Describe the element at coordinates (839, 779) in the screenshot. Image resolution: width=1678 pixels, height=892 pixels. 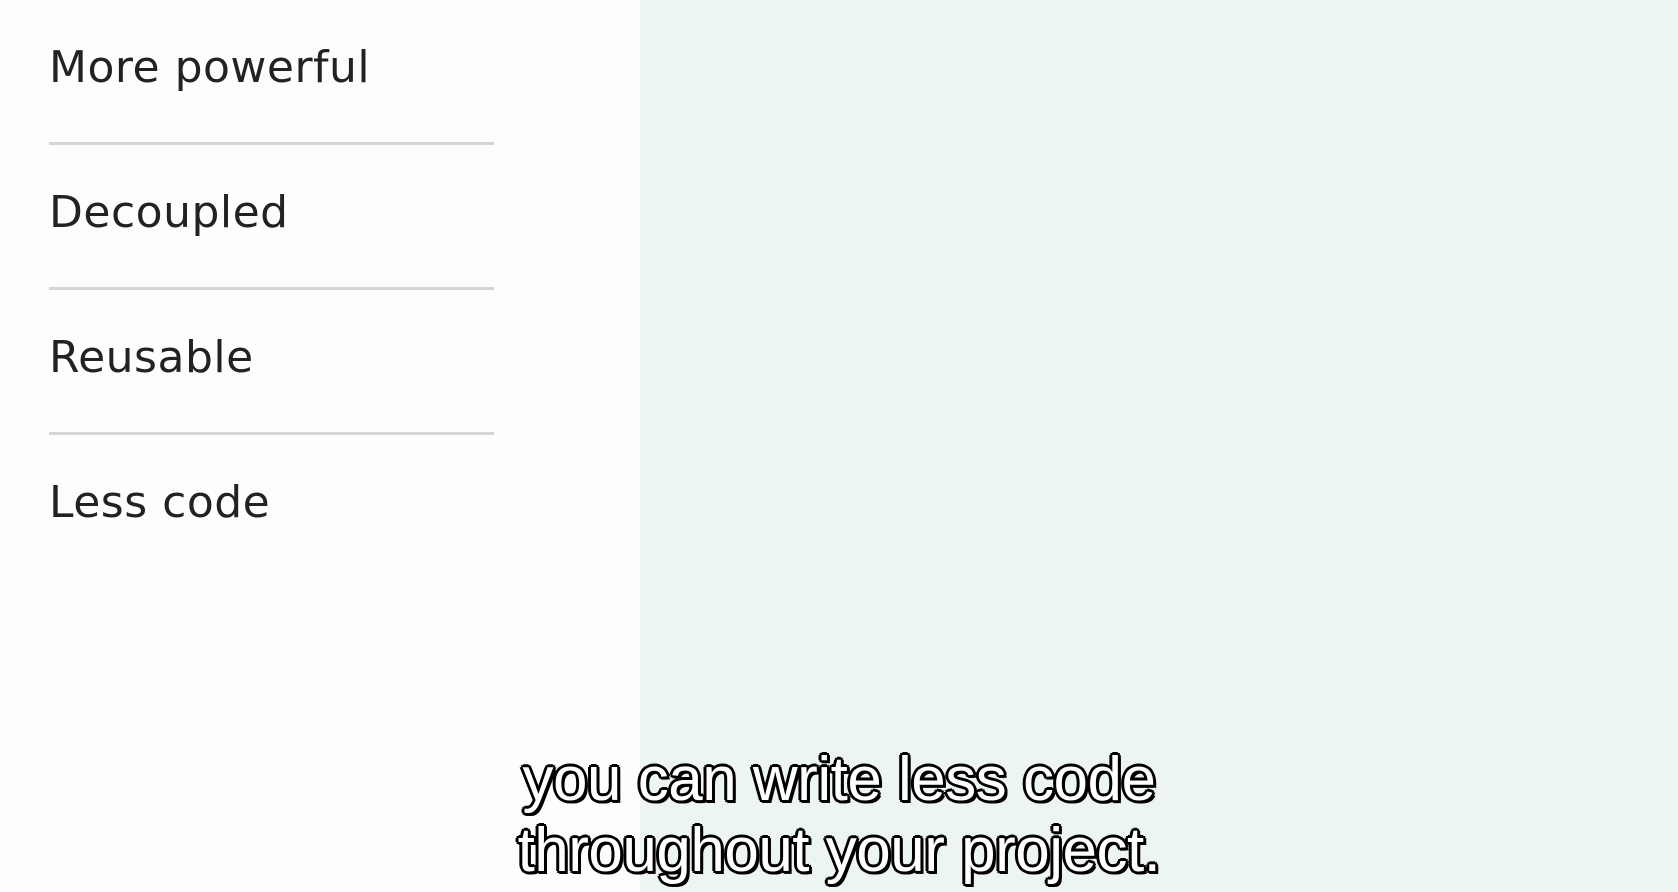
I see `subtitle-line-1: you can write less code` at that location.